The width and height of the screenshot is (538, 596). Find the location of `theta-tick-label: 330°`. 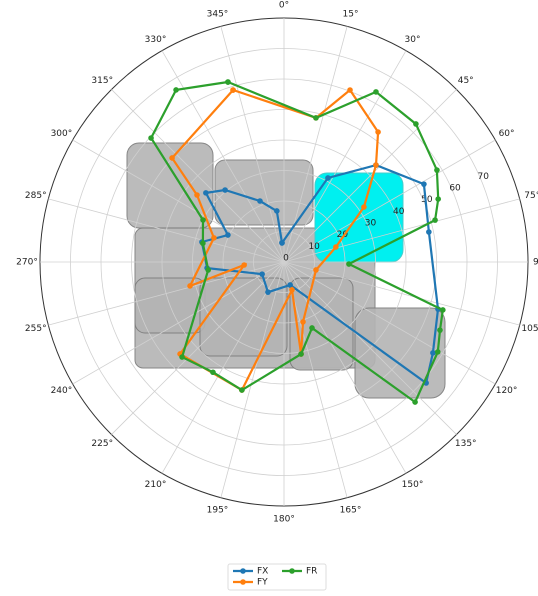

theta-tick-label: 330° is located at coordinates (156, 40).